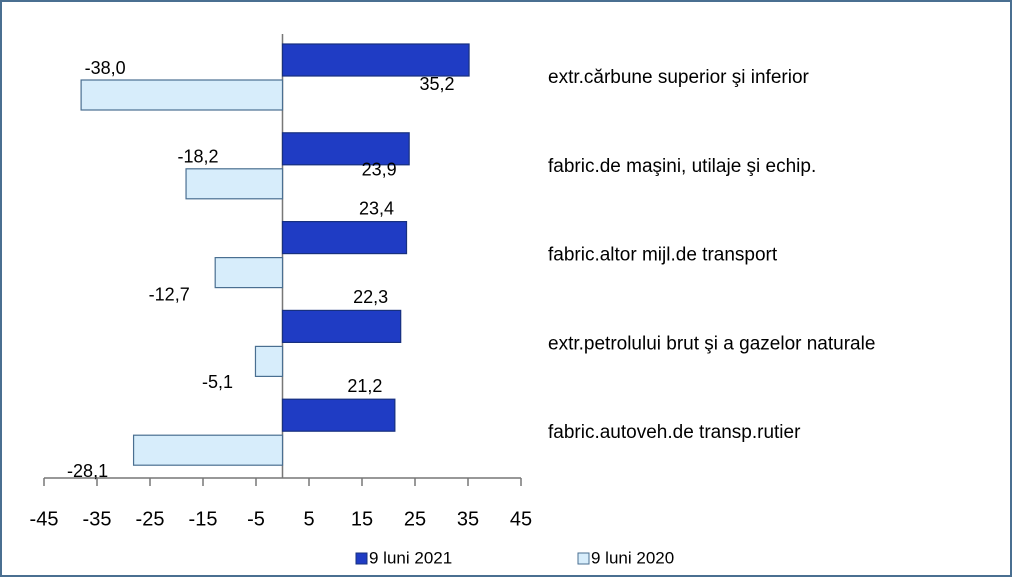 The width and height of the screenshot is (1012, 577). What do you see at coordinates (217, 382) in the screenshot?
I see `value-label: -5,1` at bounding box center [217, 382].